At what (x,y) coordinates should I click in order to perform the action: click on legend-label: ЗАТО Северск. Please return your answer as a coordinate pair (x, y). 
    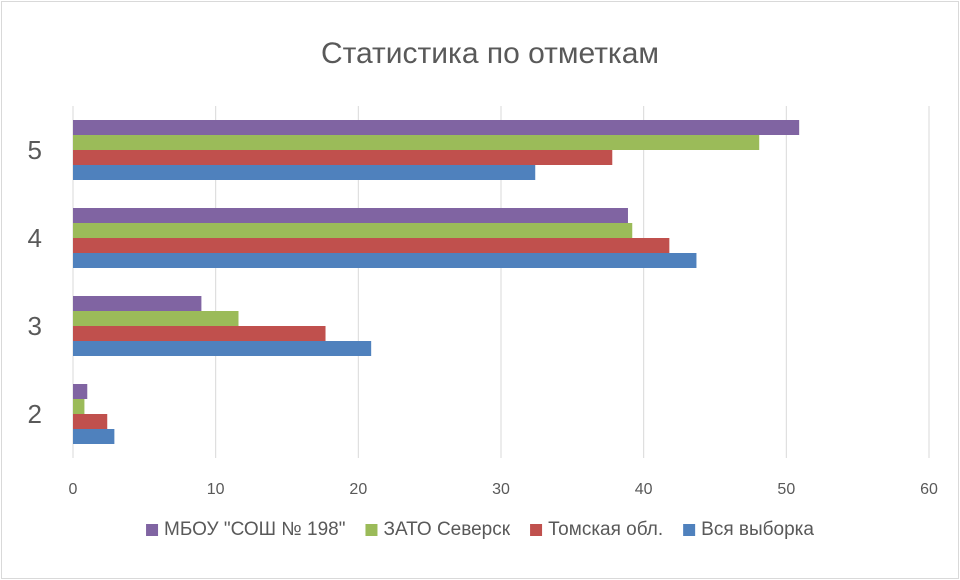
    Looking at the image, I should click on (446, 529).